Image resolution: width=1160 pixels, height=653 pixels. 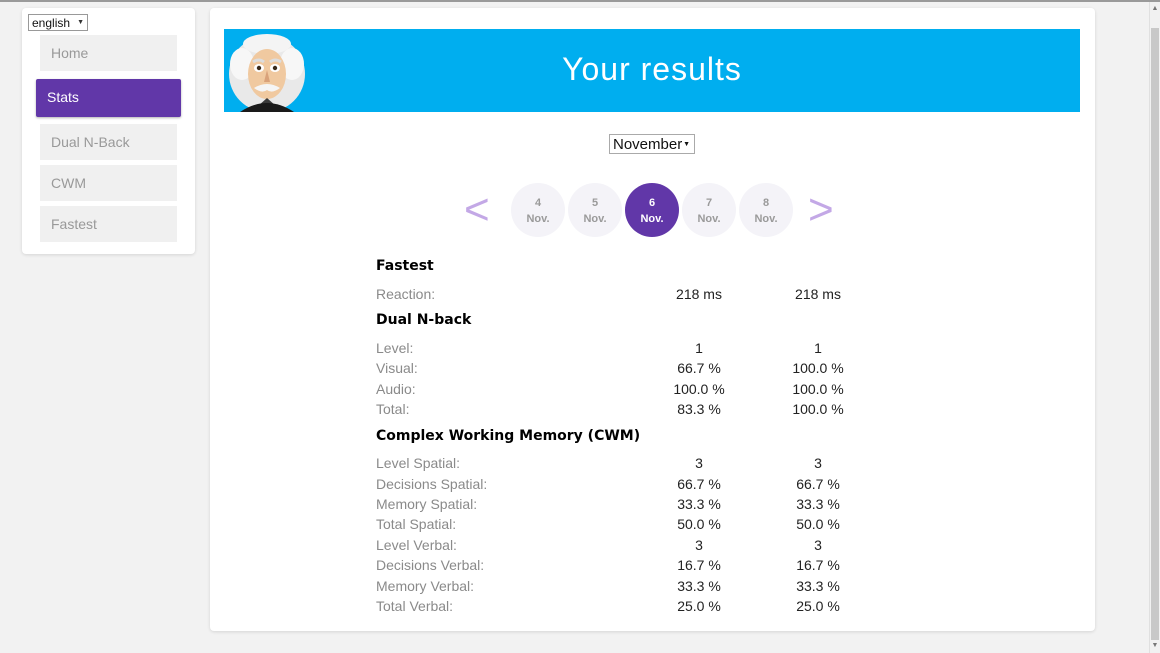 I want to click on month-select-value: November, so click(x=648, y=144).